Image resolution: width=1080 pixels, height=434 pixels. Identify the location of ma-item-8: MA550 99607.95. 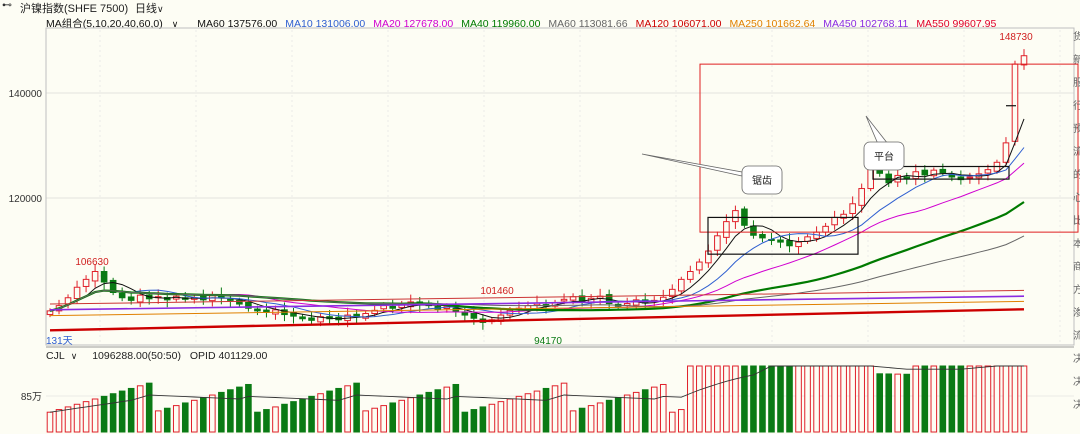
(956, 24).